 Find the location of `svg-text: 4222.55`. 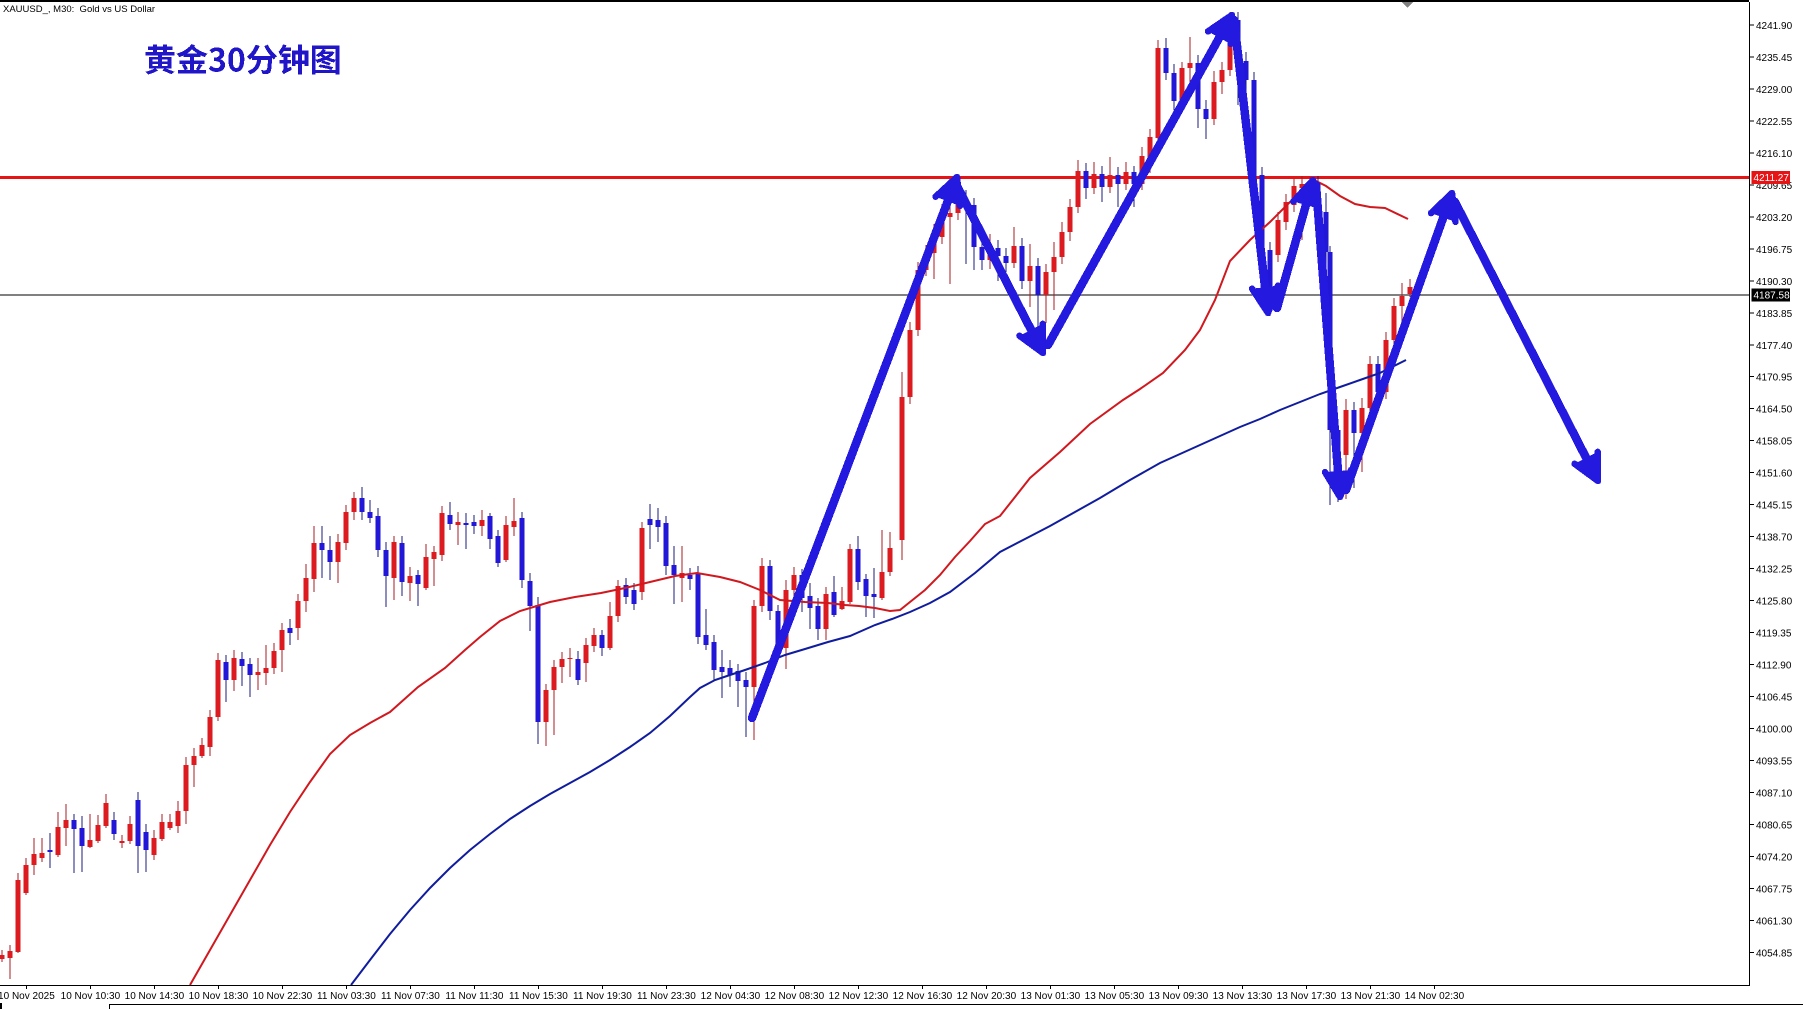

svg-text: 4222.55 is located at coordinates (1774, 122).